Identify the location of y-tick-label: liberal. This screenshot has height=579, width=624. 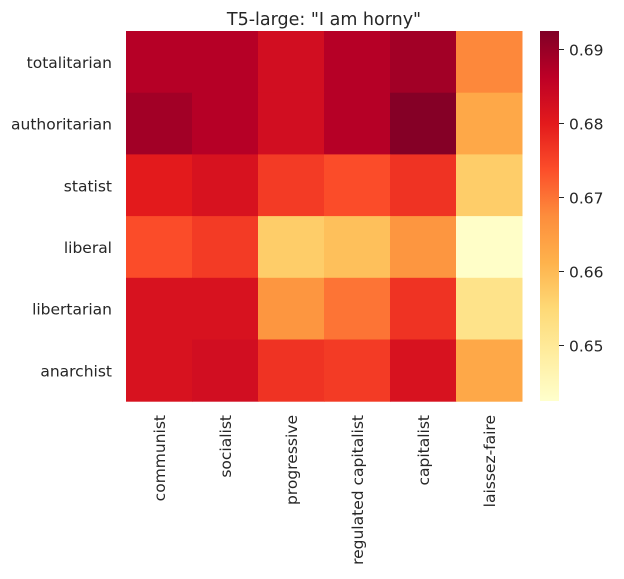
(88, 248).